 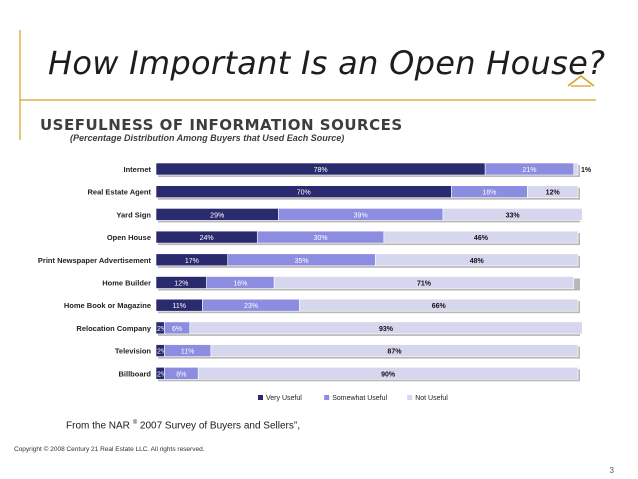 What do you see at coordinates (113, 328) in the screenshot?
I see `category-label: Relocation Company` at bounding box center [113, 328].